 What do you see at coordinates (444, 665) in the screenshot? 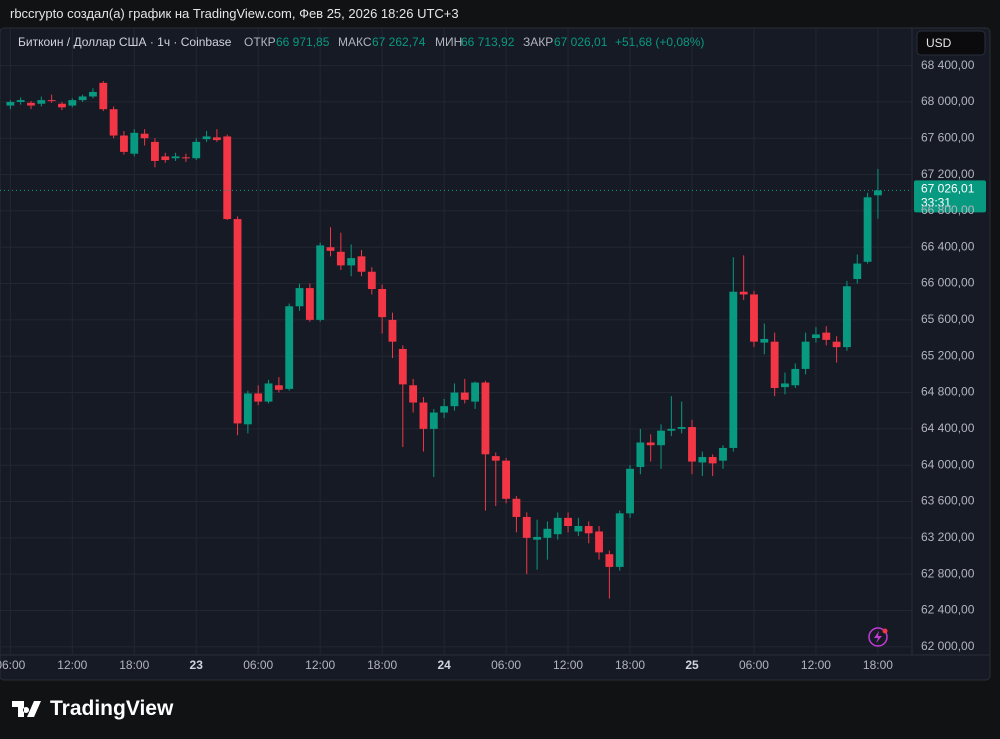
I see `x-tick-label: 24` at bounding box center [444, 665].